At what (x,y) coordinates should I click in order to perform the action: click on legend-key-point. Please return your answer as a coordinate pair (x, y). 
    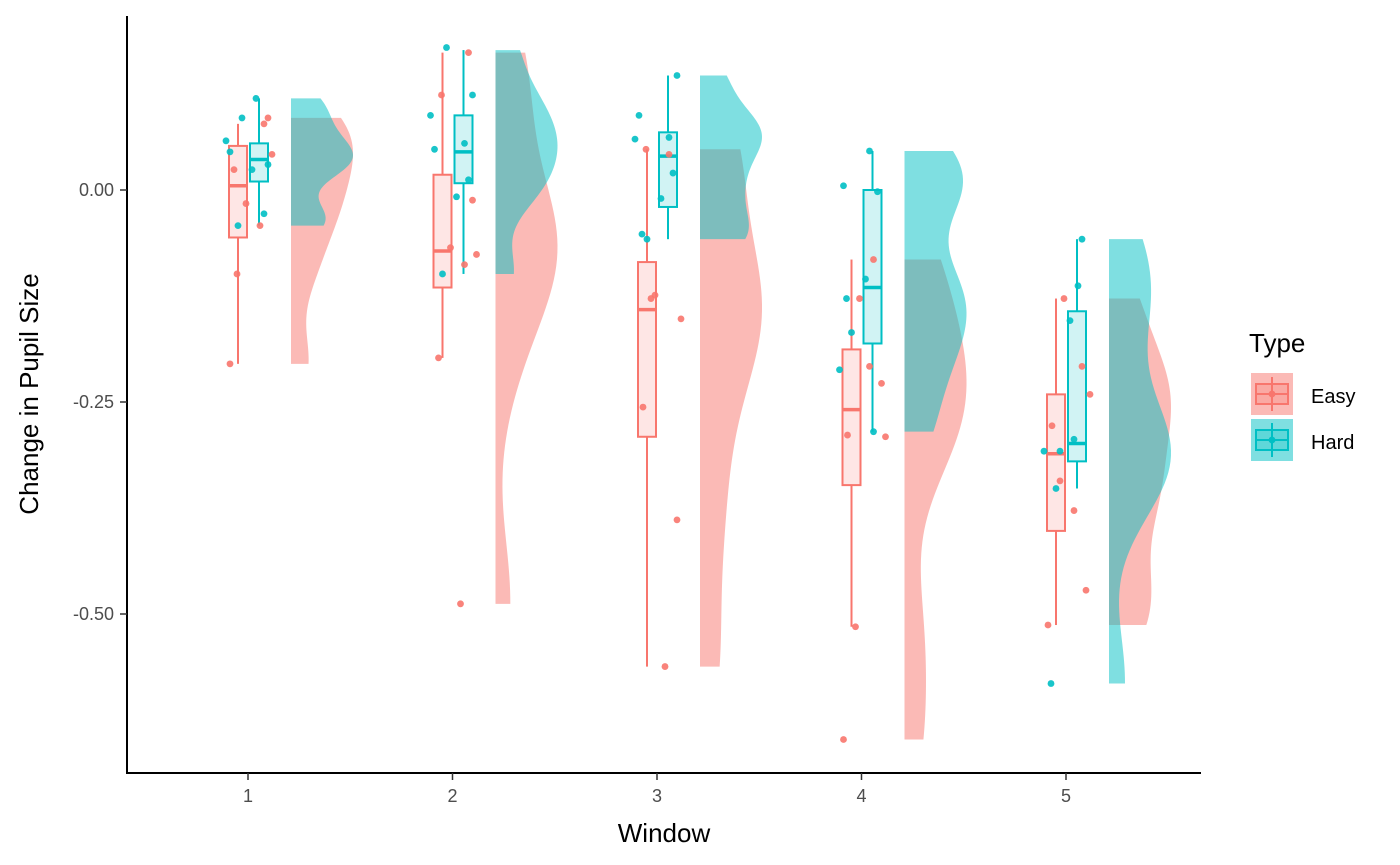
    Looking at the image, I should click on (1272, 394).